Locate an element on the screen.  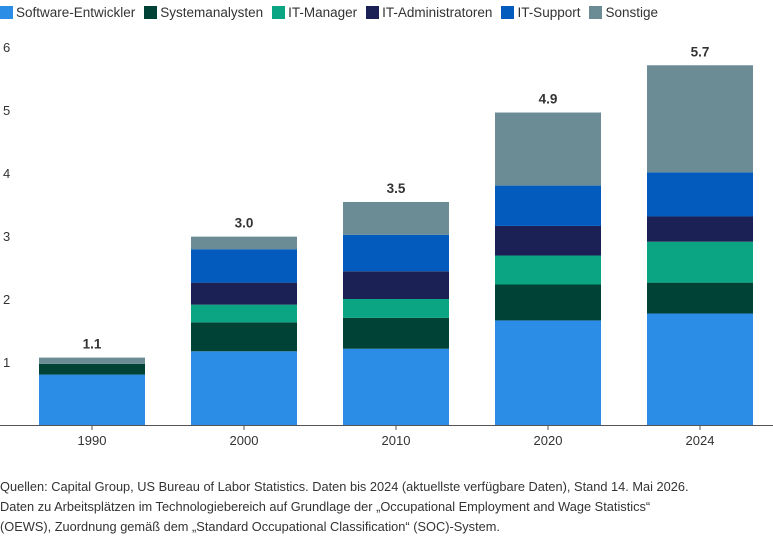
legend-label: IT-Support is located at coordinates (549, 12).